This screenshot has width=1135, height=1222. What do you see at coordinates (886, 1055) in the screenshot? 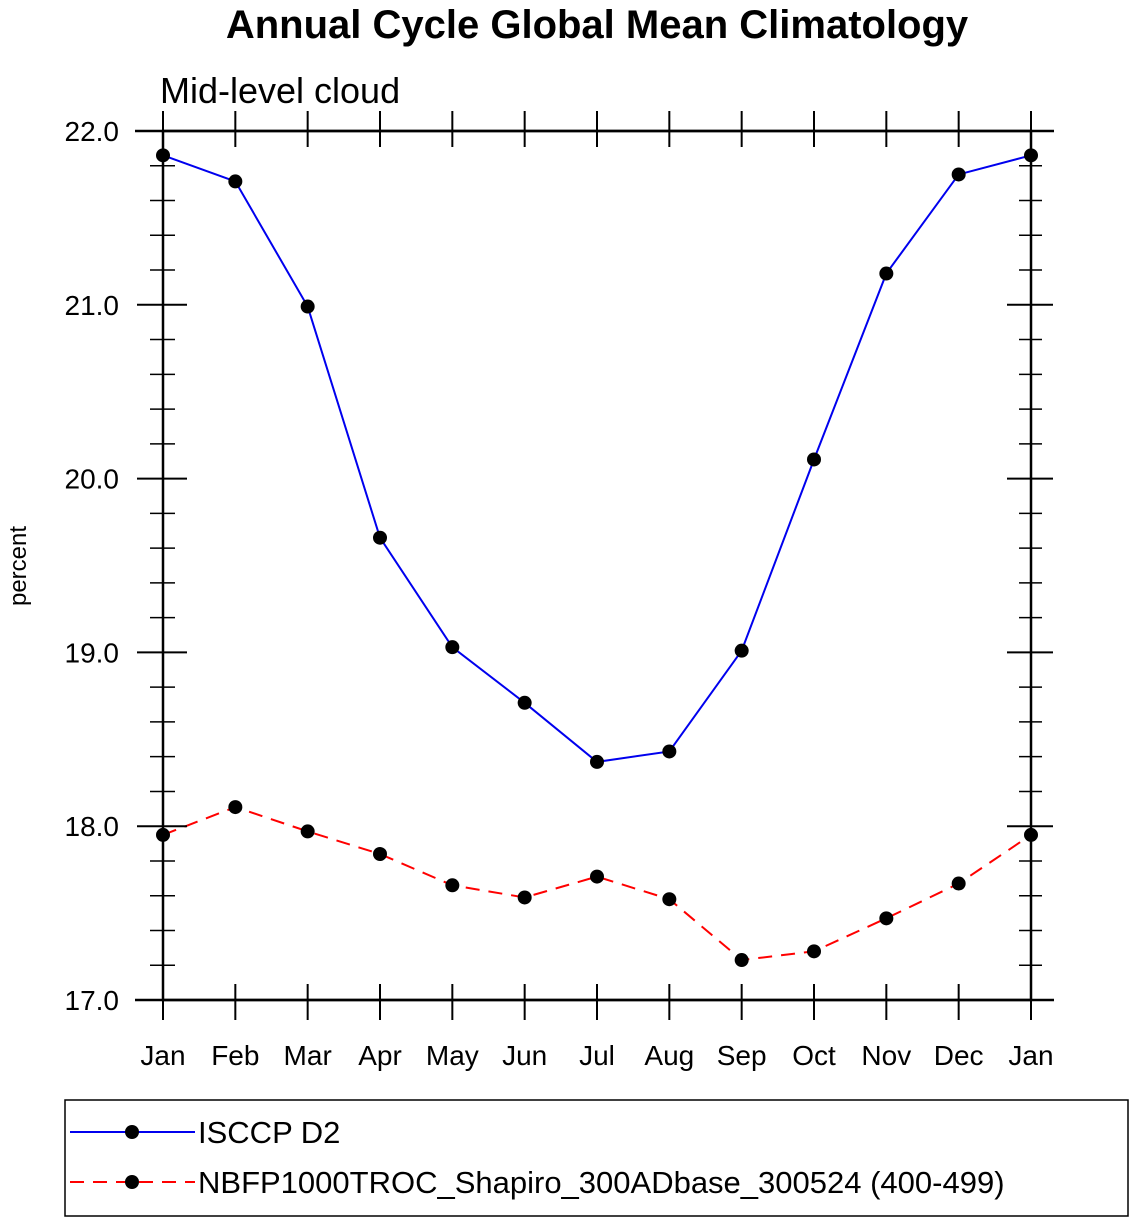
I see `x-tick-label: Nov` at bounding box center [886, 1055].